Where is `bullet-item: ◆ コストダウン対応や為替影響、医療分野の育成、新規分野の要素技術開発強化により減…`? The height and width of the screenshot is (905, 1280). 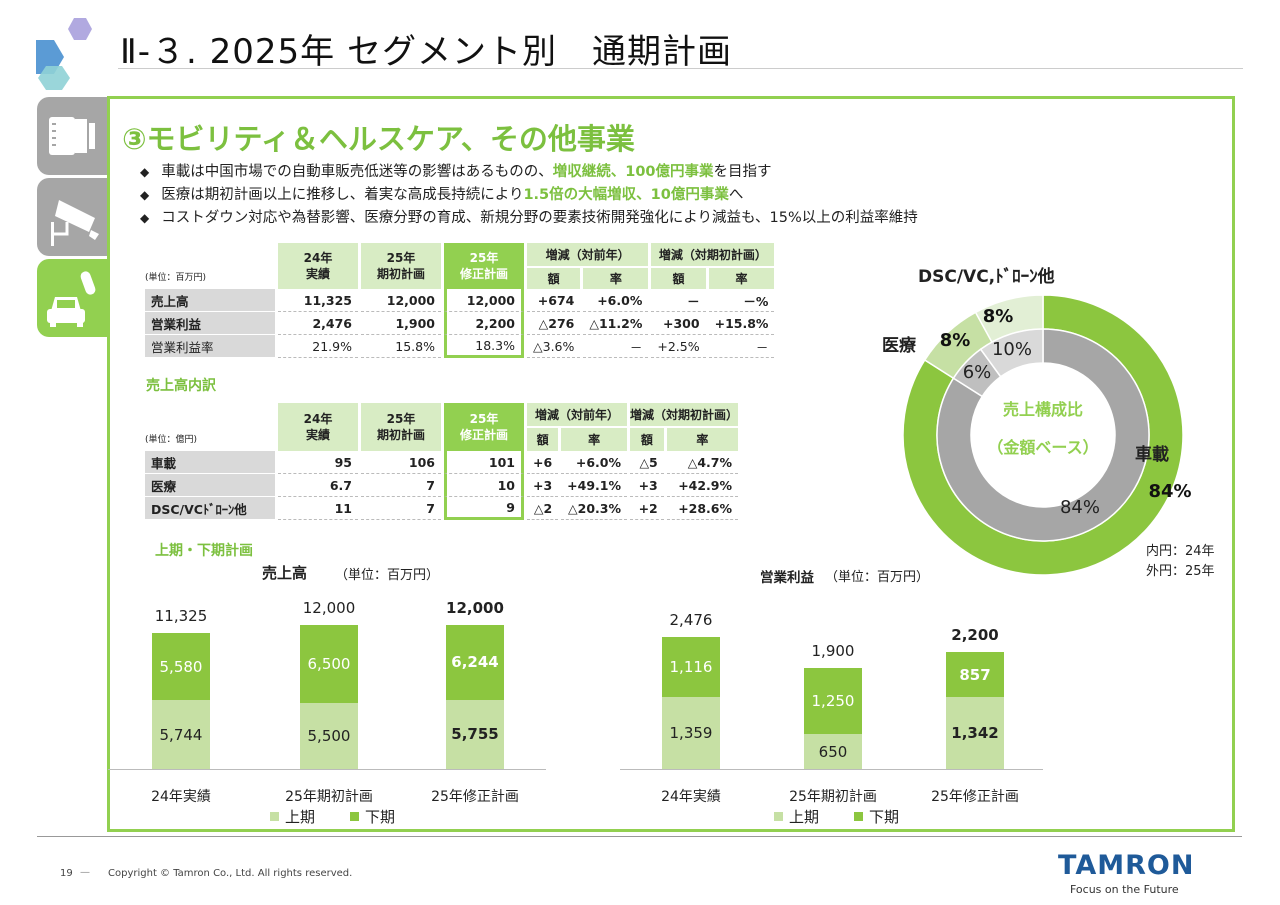 bullet-item: ◆ コストダウン対応や為替影響、医療分野の育成、新規分野の要素技術開発強化により減… is located at coordinates (529, 216).